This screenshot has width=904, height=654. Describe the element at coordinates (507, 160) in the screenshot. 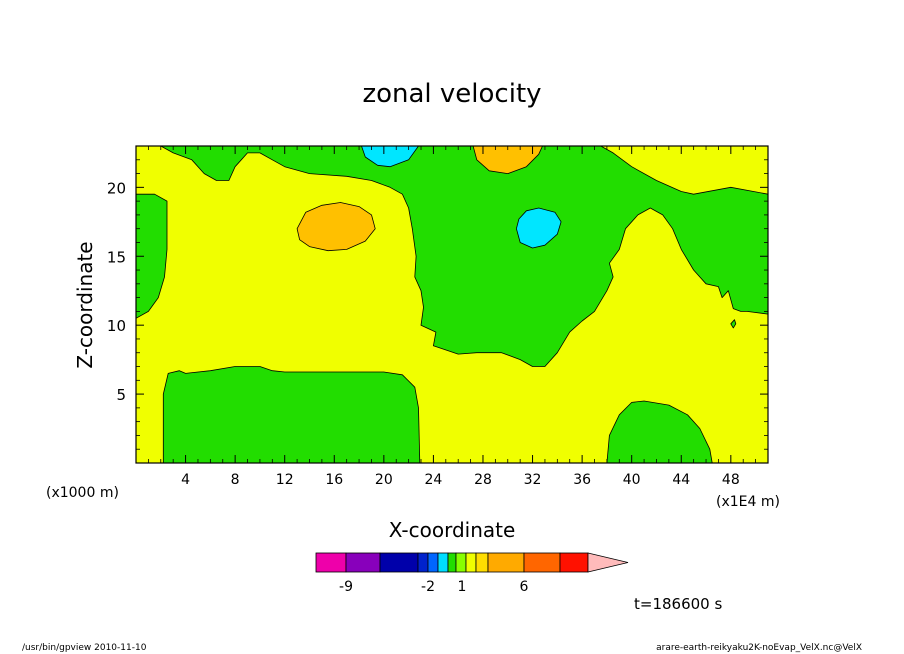

I see `contour-region-o1` at that location.